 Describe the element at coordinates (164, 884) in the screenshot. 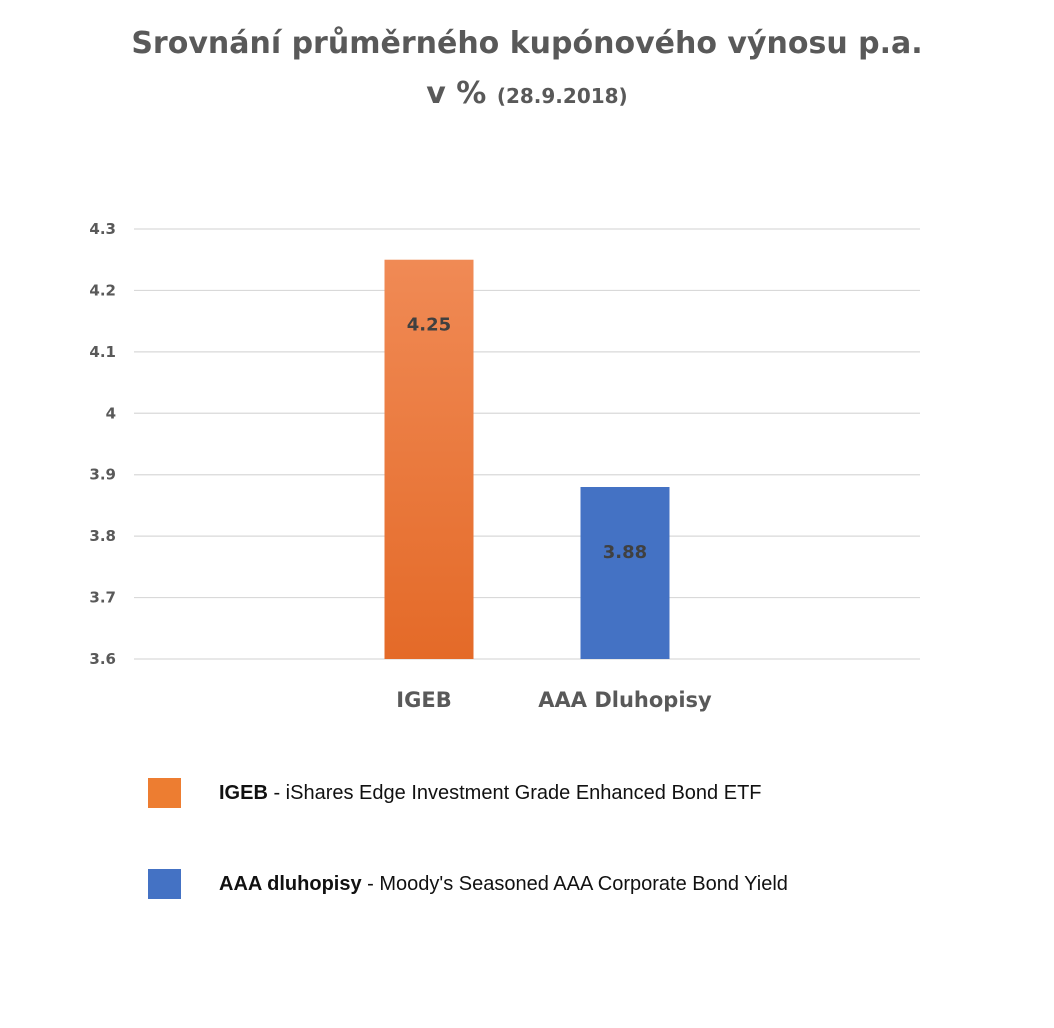

I see `legend-swatch-aaa` at that location.